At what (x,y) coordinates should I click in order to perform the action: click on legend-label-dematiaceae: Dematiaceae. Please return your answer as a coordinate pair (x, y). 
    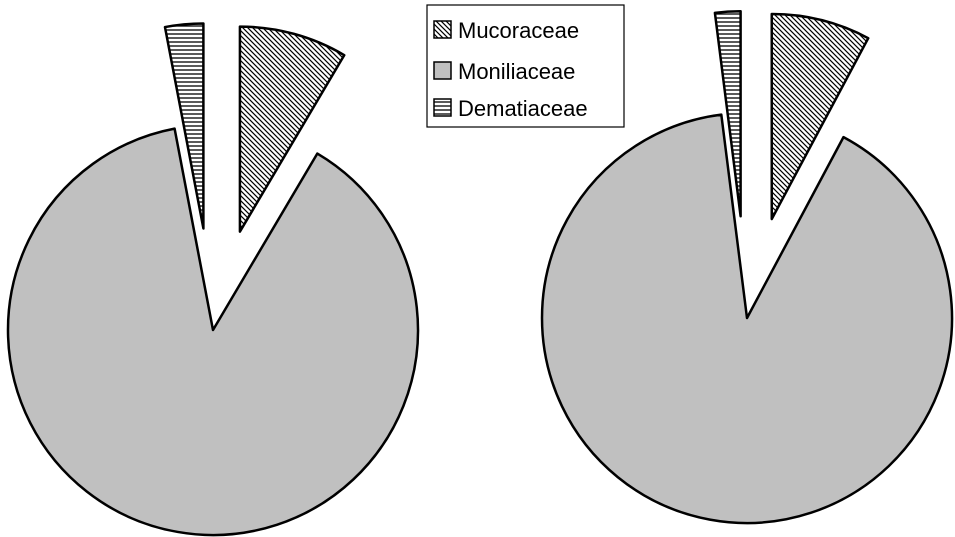
    Looking at the image, I should click on (523, 108).